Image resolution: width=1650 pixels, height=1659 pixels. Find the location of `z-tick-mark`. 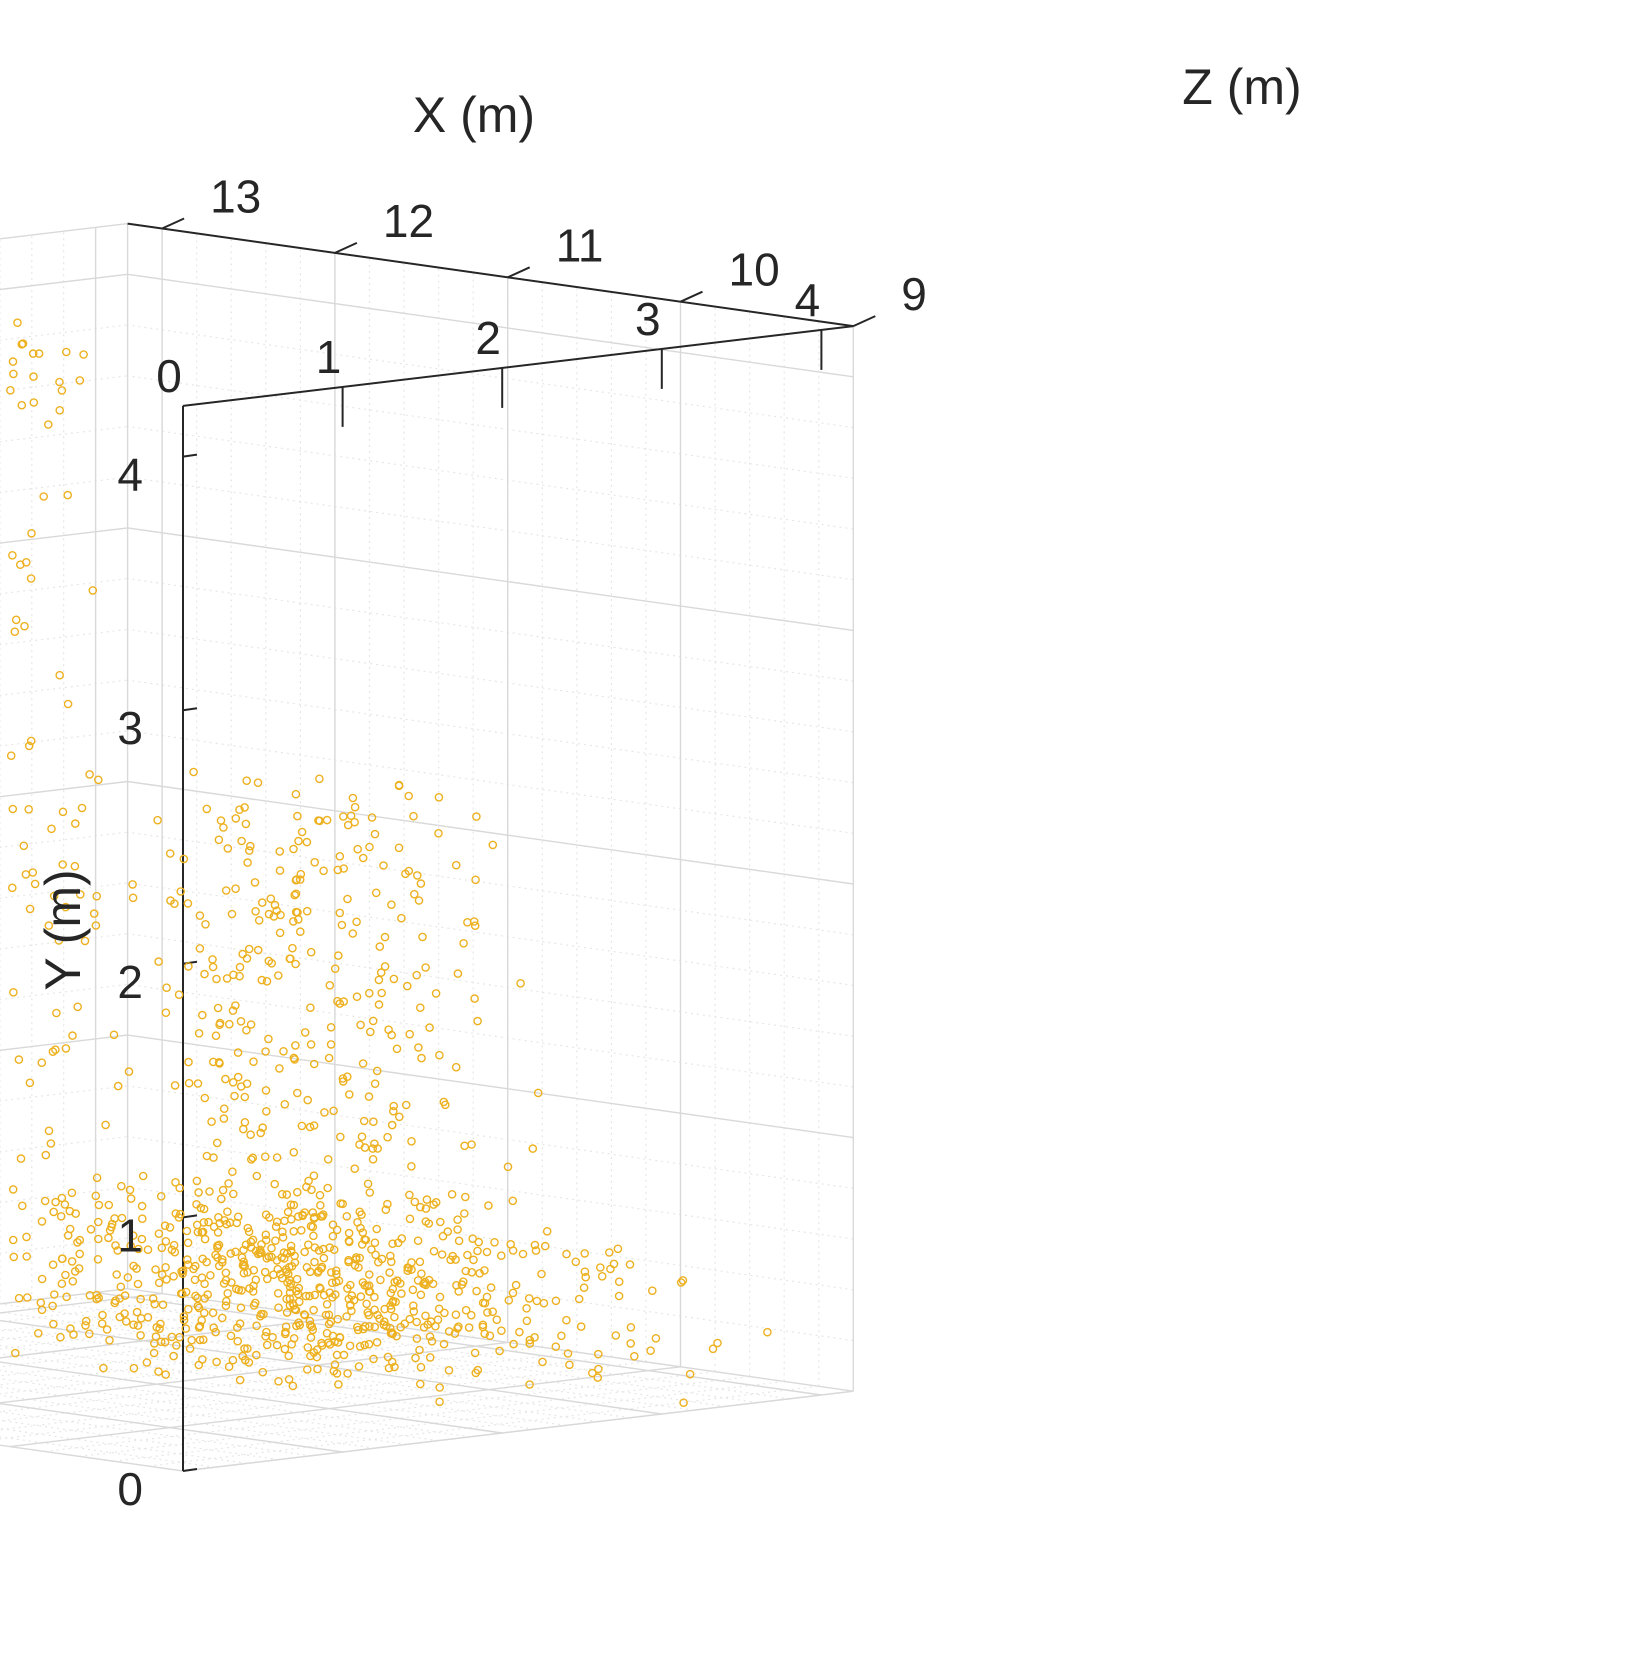

z-tick-mark is located at coordinates (691, 296).